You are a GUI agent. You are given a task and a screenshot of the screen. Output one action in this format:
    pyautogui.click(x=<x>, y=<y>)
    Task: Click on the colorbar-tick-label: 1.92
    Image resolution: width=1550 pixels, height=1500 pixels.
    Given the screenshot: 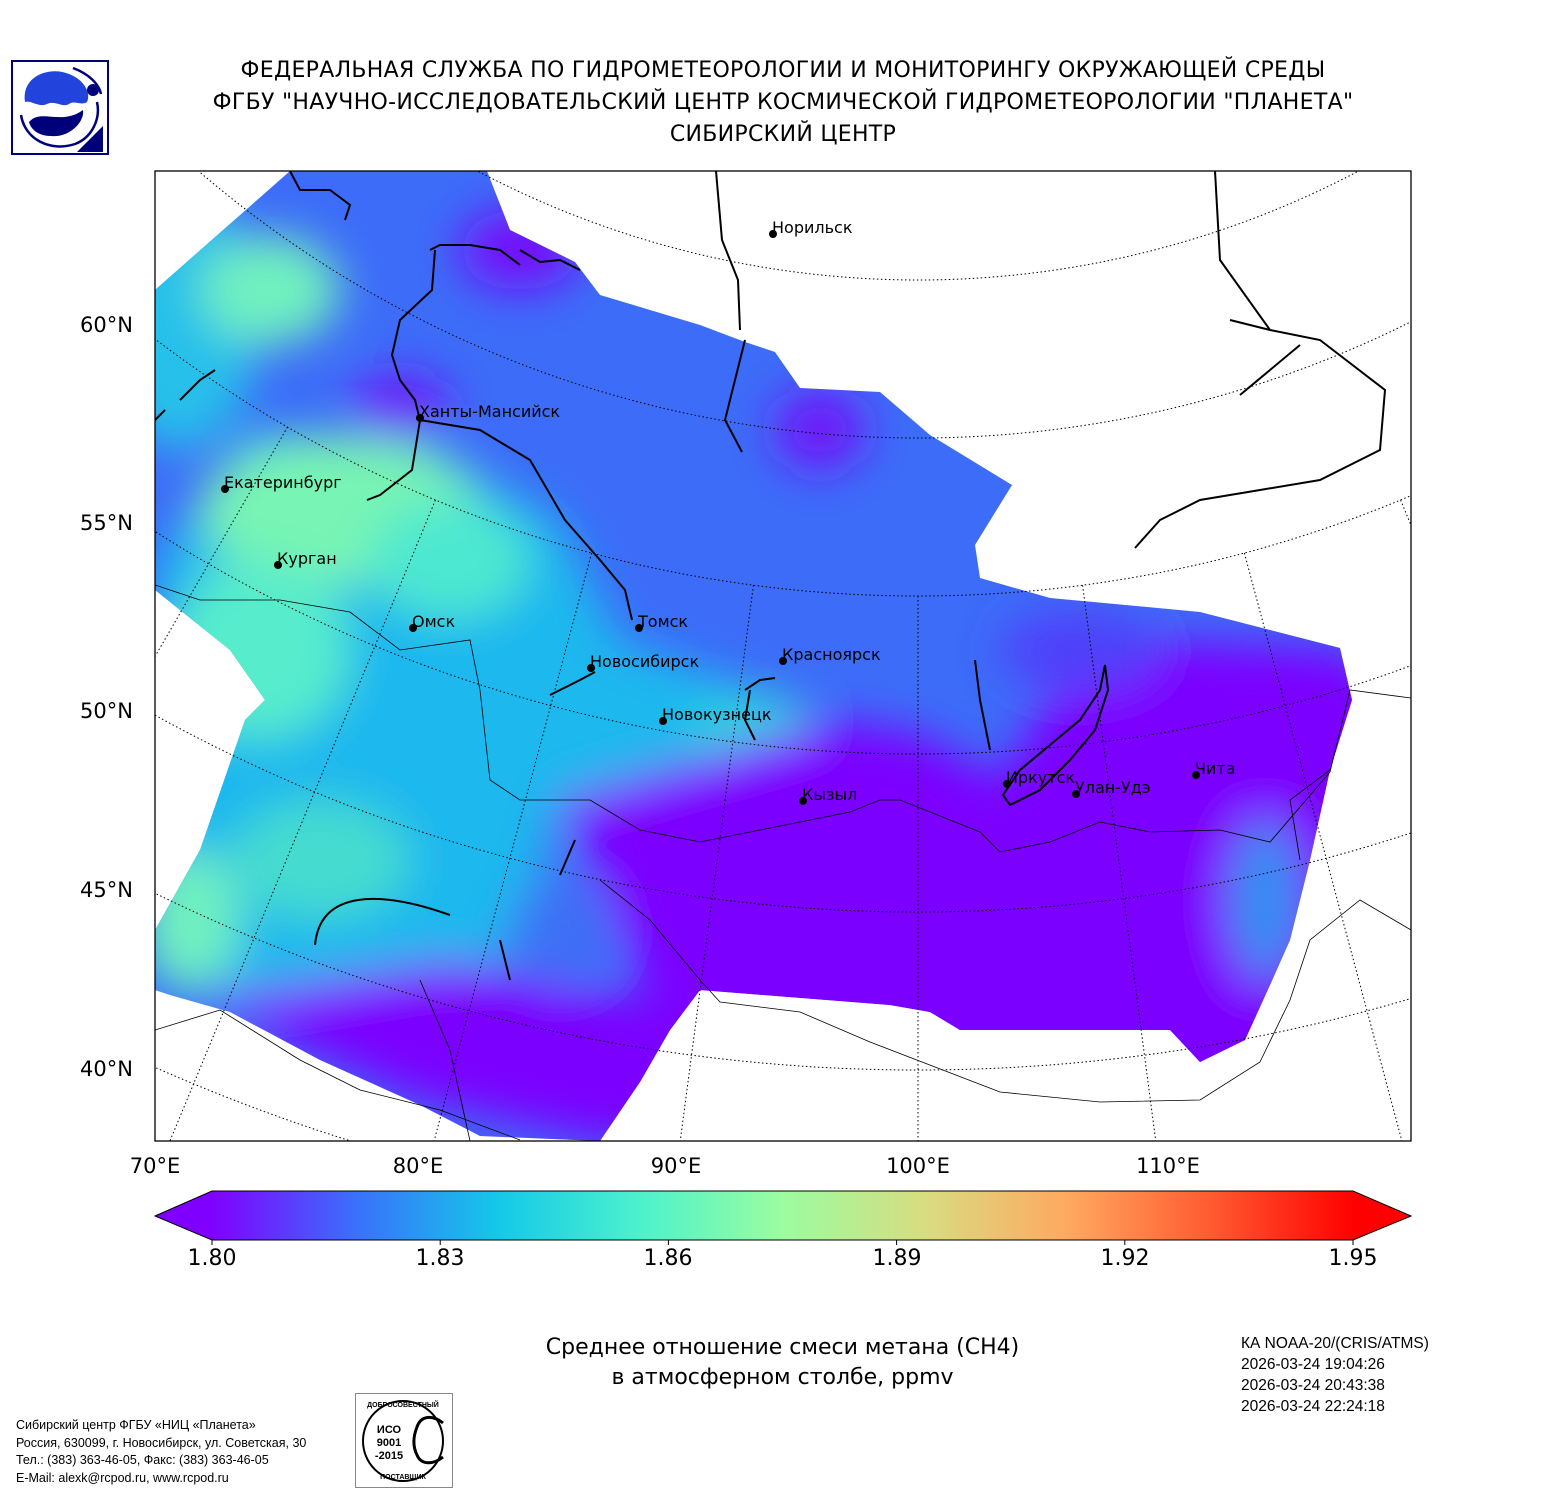 What is the action you would take?
    pyautogui.click(x=1125, y=1258)
    